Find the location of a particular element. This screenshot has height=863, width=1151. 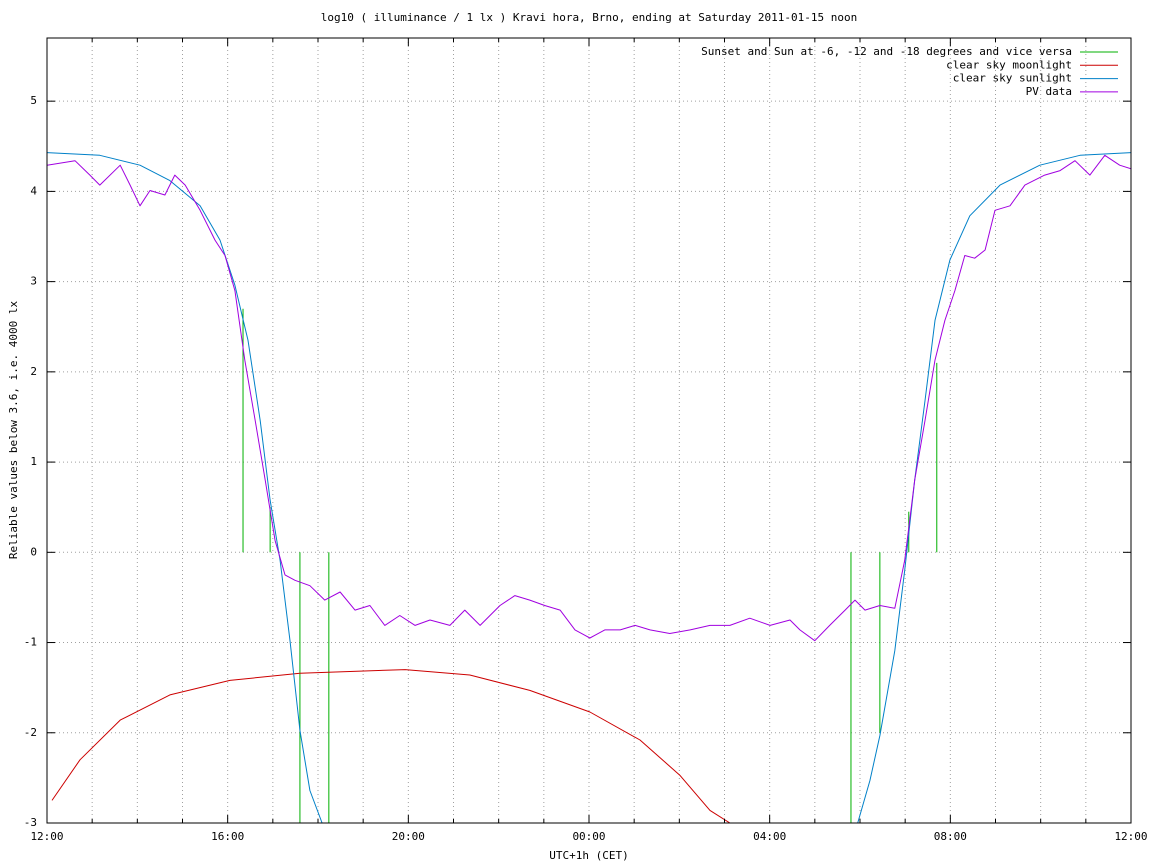

y-tick-label: 3 is located at coordinates (33, 281).